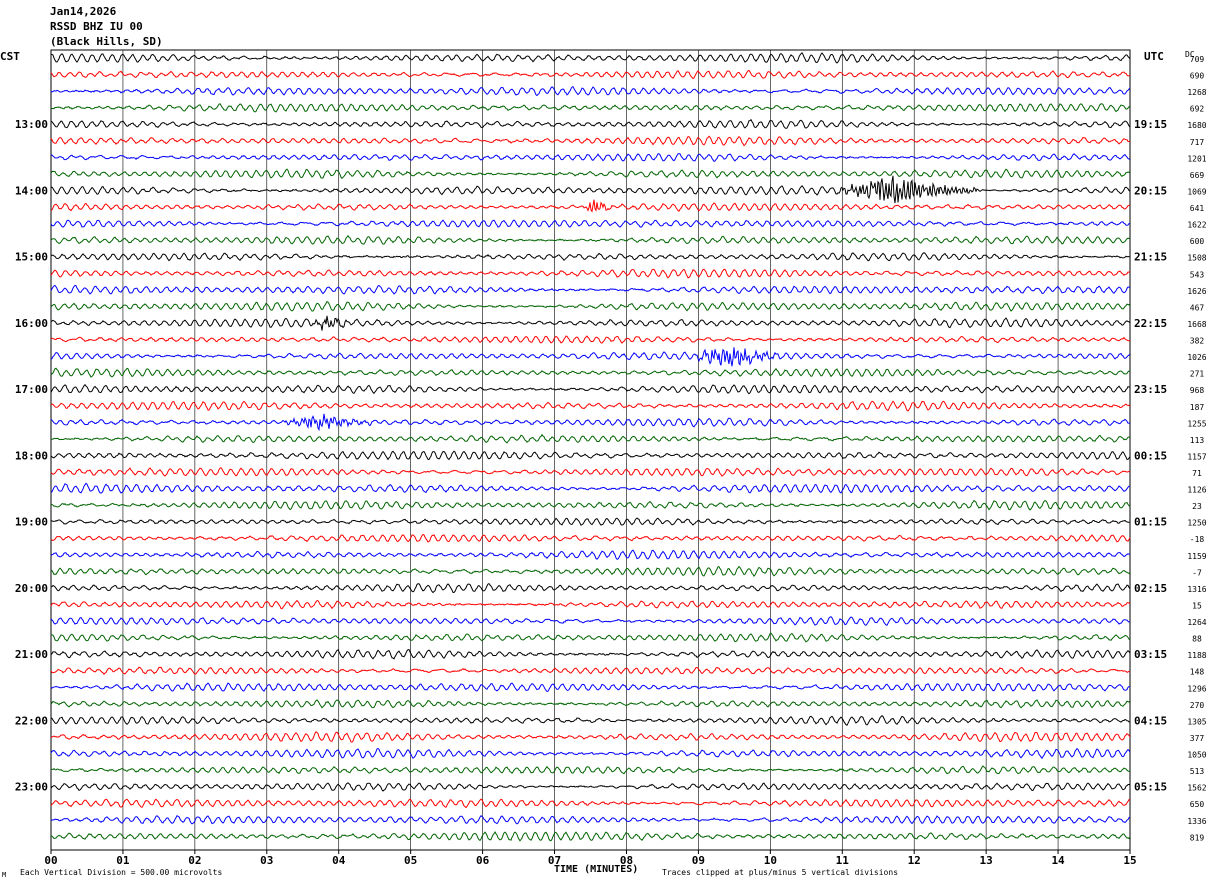 The image size is (1210, 886). I want to click on dc-offset-label: 382, so click(1197, 341).